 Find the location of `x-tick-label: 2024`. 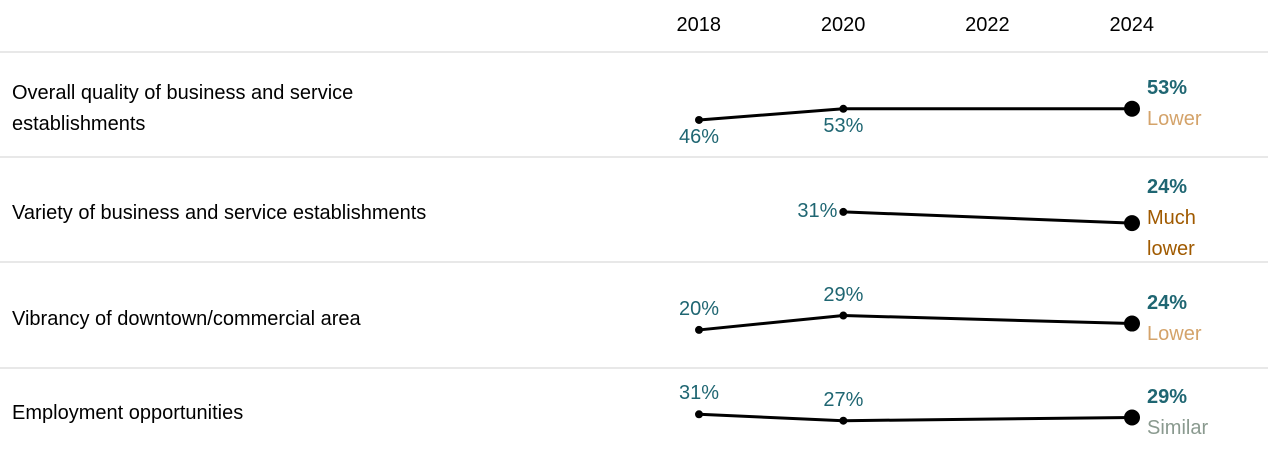

x-tick-label: 2024 is located at coordinates (1132, 25).